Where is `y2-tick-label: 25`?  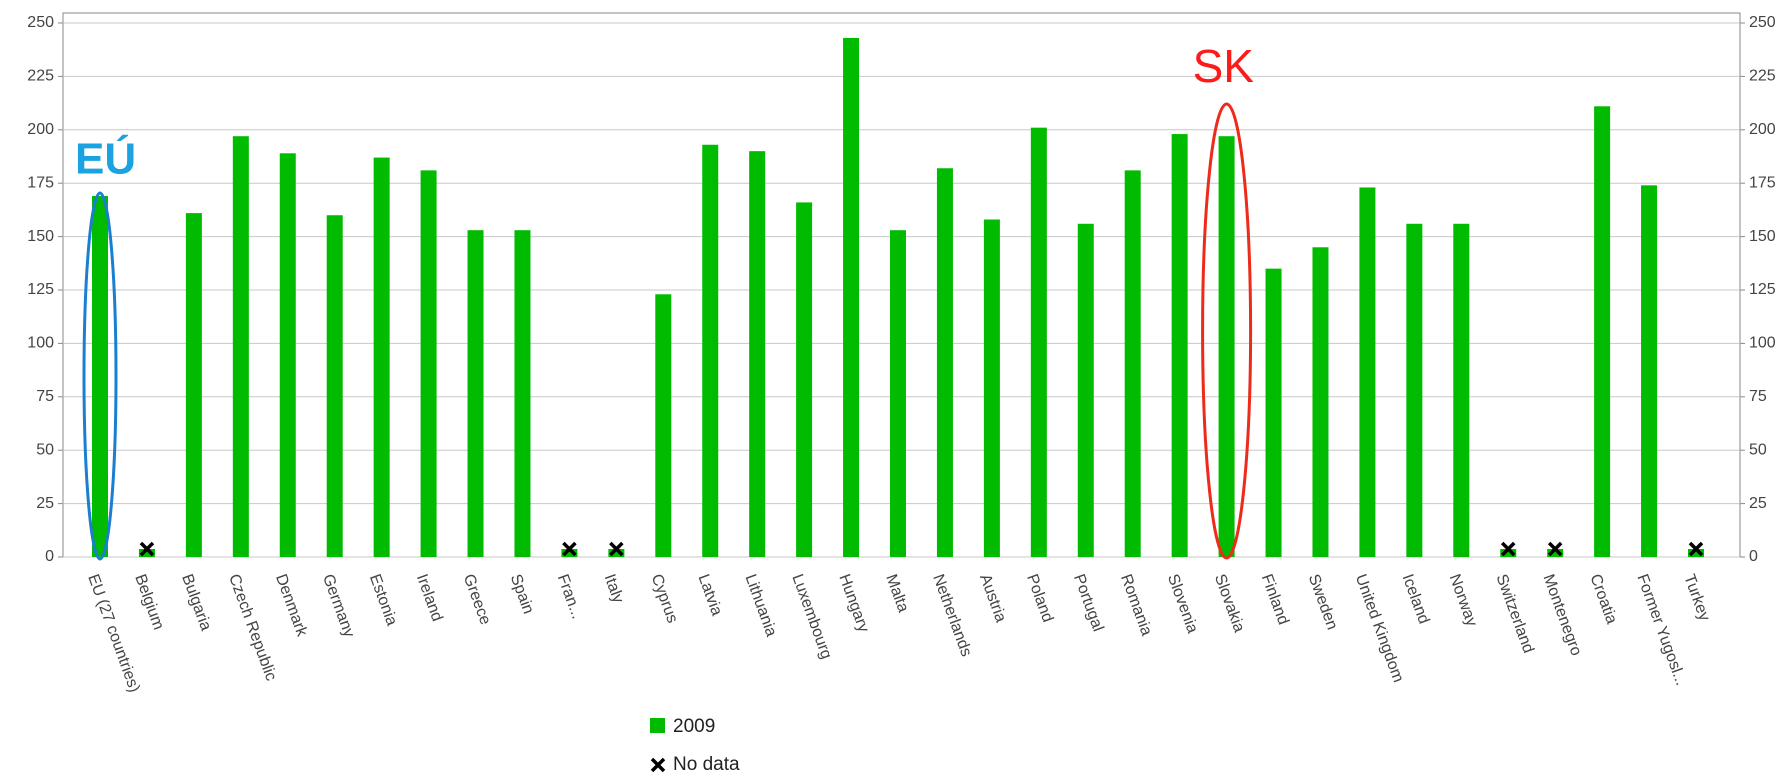 y2-tick-label: 25 is located at coordinates (1758, 503).